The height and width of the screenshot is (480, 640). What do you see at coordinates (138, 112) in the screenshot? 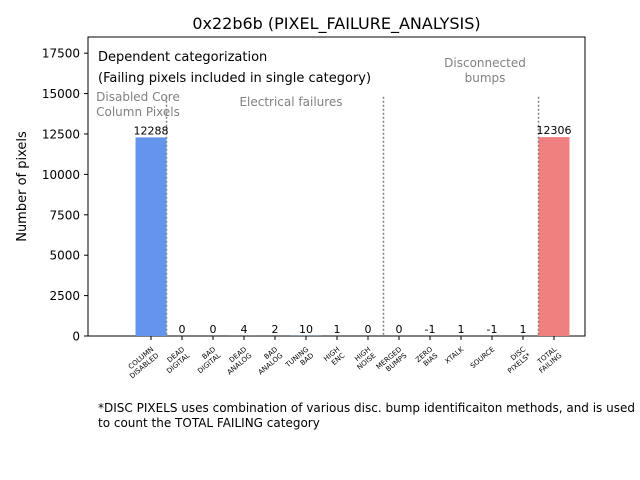
I see `group-label-disabled-line2: Column Pixels` at bounding box center [138, 112].